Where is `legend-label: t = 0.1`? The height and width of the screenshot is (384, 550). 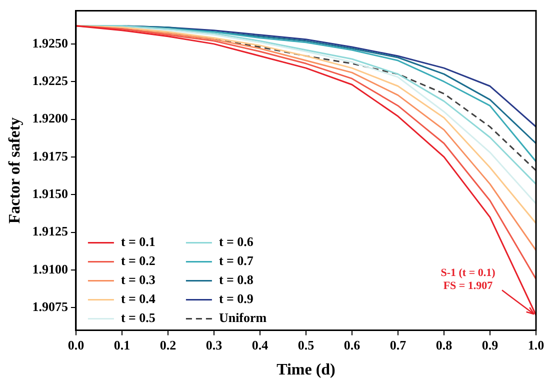
legend-label: t = 0.1 is located at coordinates (138, 242).